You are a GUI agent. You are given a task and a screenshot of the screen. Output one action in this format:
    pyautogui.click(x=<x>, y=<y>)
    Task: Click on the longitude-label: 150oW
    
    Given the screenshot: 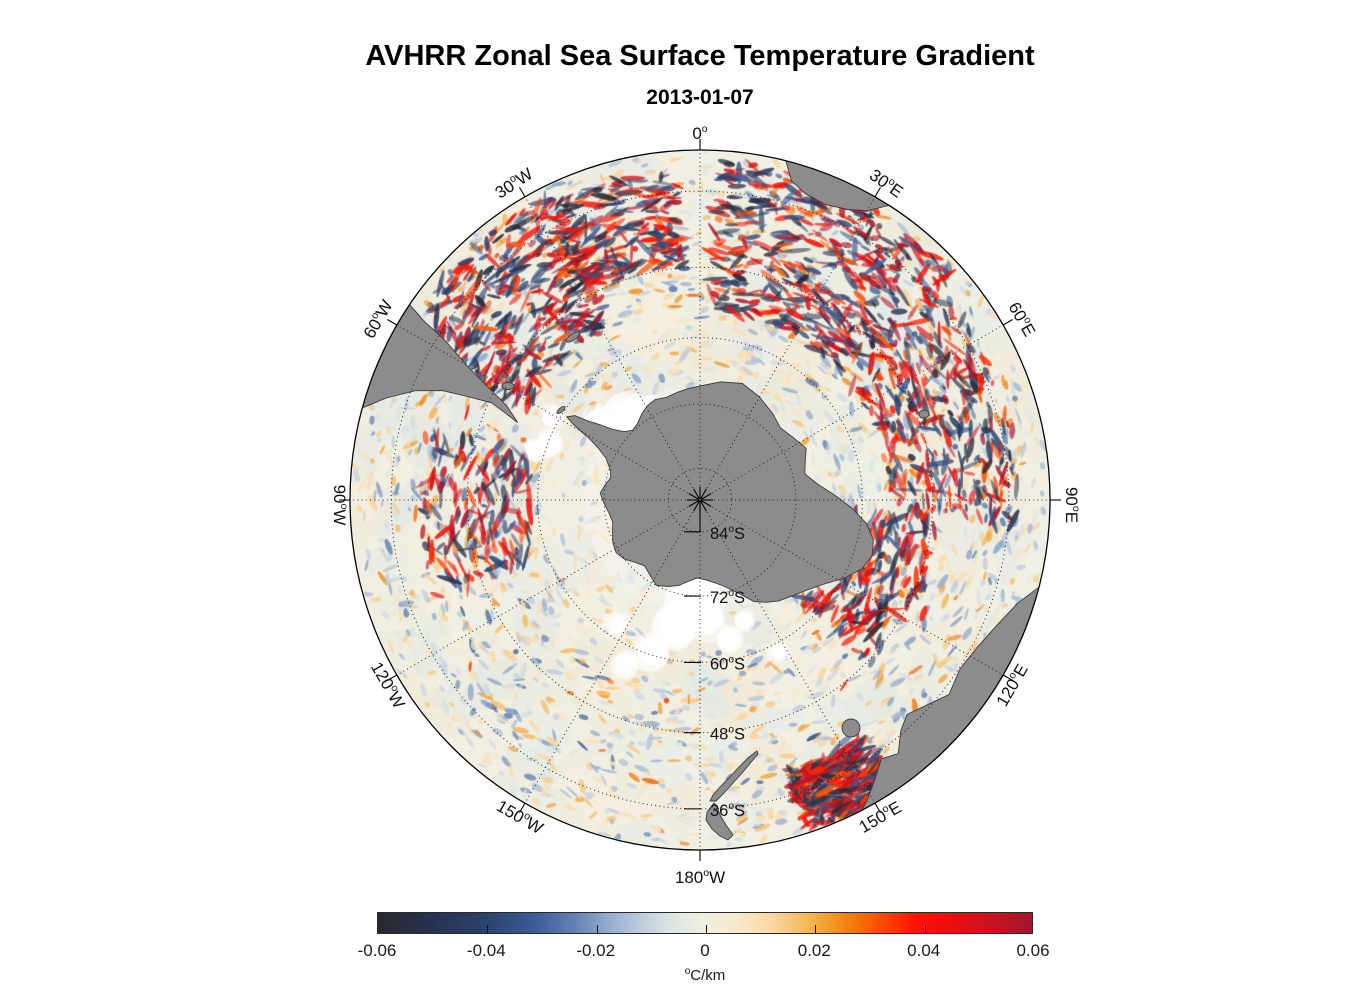 What is the action you would take?
    pyautogui.click(x=520, y=817)
    